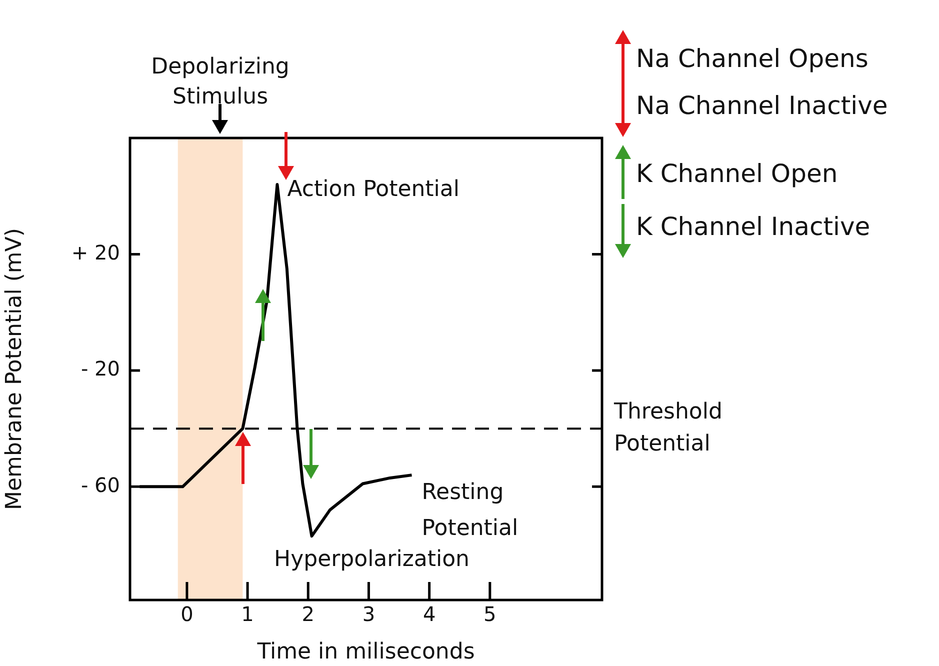 Image resolution: width=939 pixels, height=666 pixels. Describe the element at coordinates (372, 559) in the screenshot. I see `annotation: Hyperpolarization` at that location.